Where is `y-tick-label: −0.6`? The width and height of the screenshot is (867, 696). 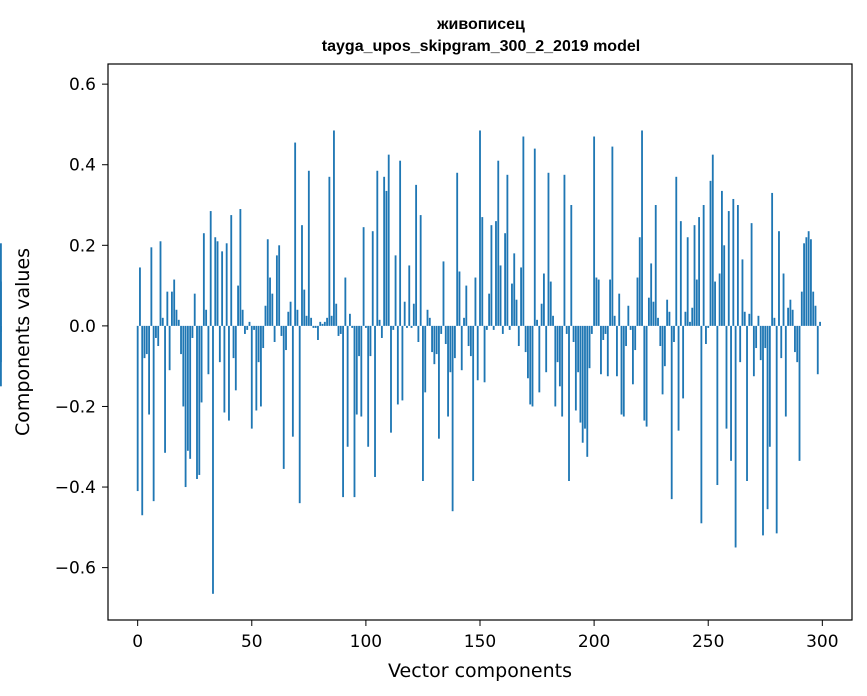
y-tick-label: −0.6 is located at coordinates (75, 569).